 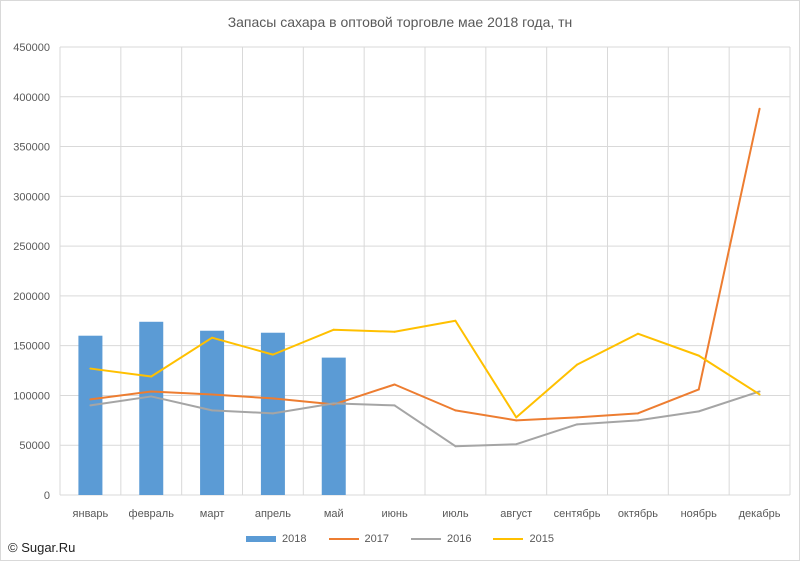 I want to click on x-tick-label: октябрь, so click(x=638, y=514).